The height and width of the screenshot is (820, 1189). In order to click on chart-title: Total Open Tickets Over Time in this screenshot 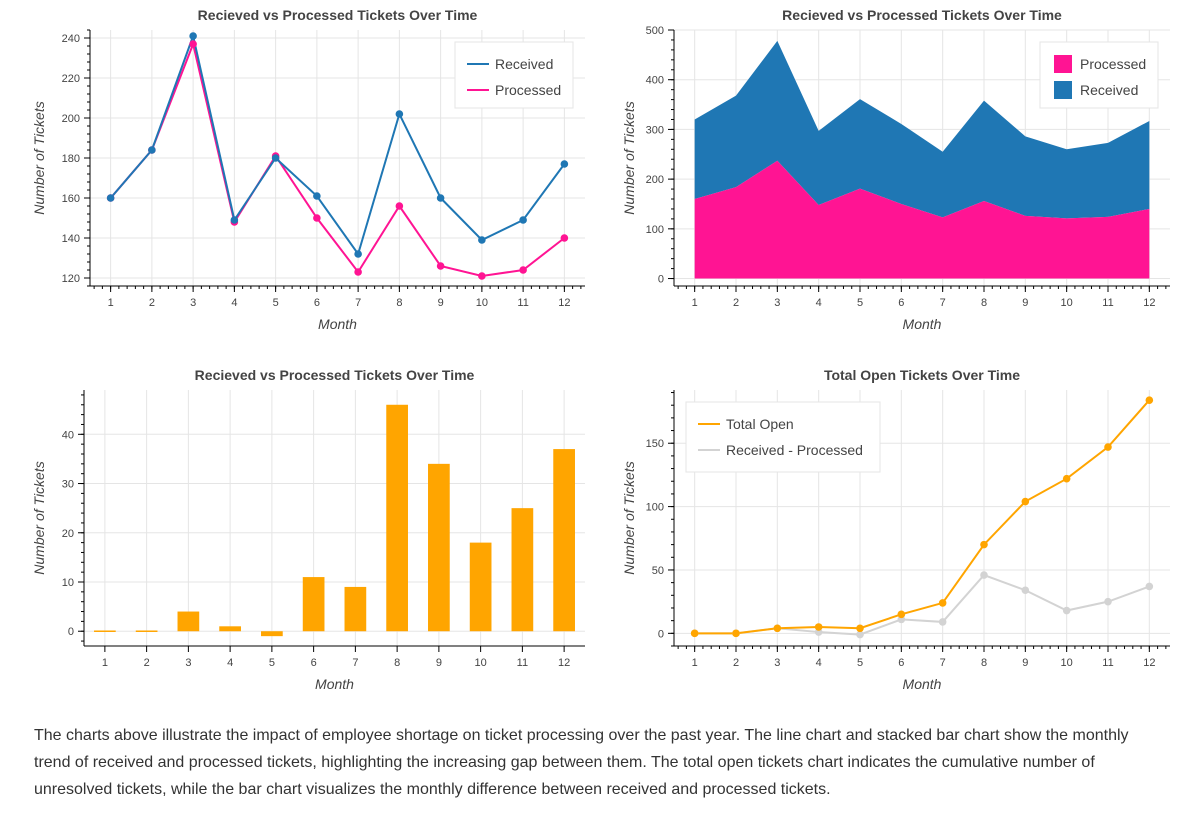, I will do `click(922, 375)`.